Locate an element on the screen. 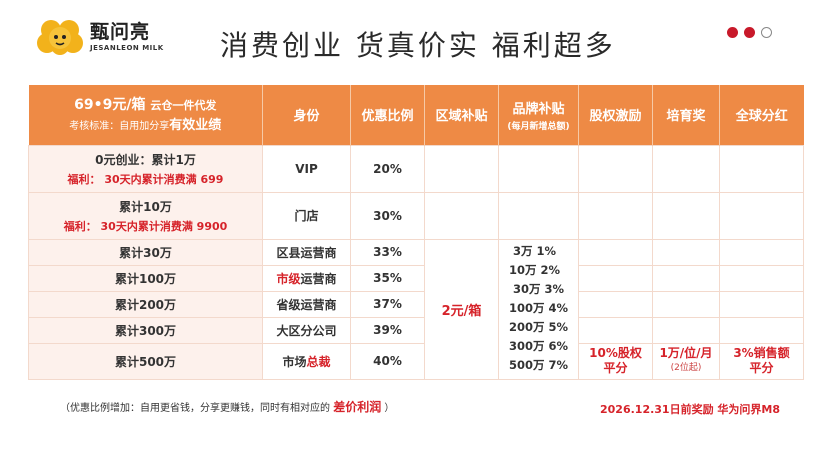 The width and height of the screenshot is (830, 466). table-row: 0元创业：累计1万 福利： 30天内累计消费满 699 VIP 20% is located at coordinates (416, 168).